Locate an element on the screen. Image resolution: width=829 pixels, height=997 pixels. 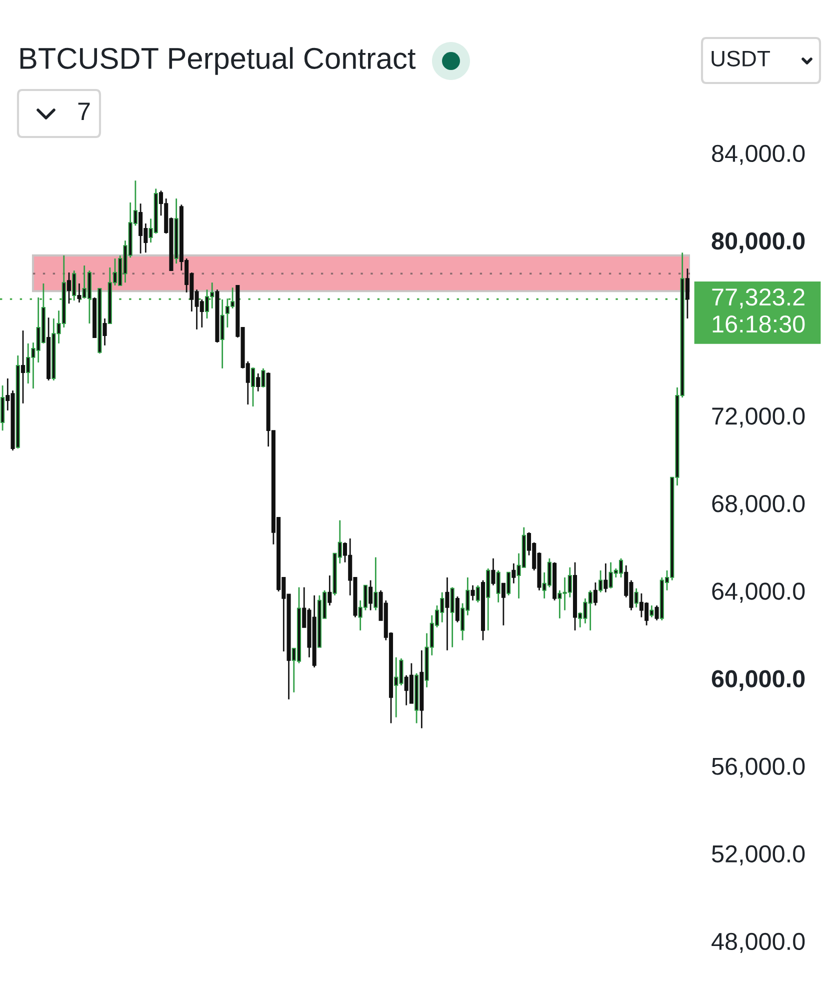
text: USDT is located at coordinates (741, 58).